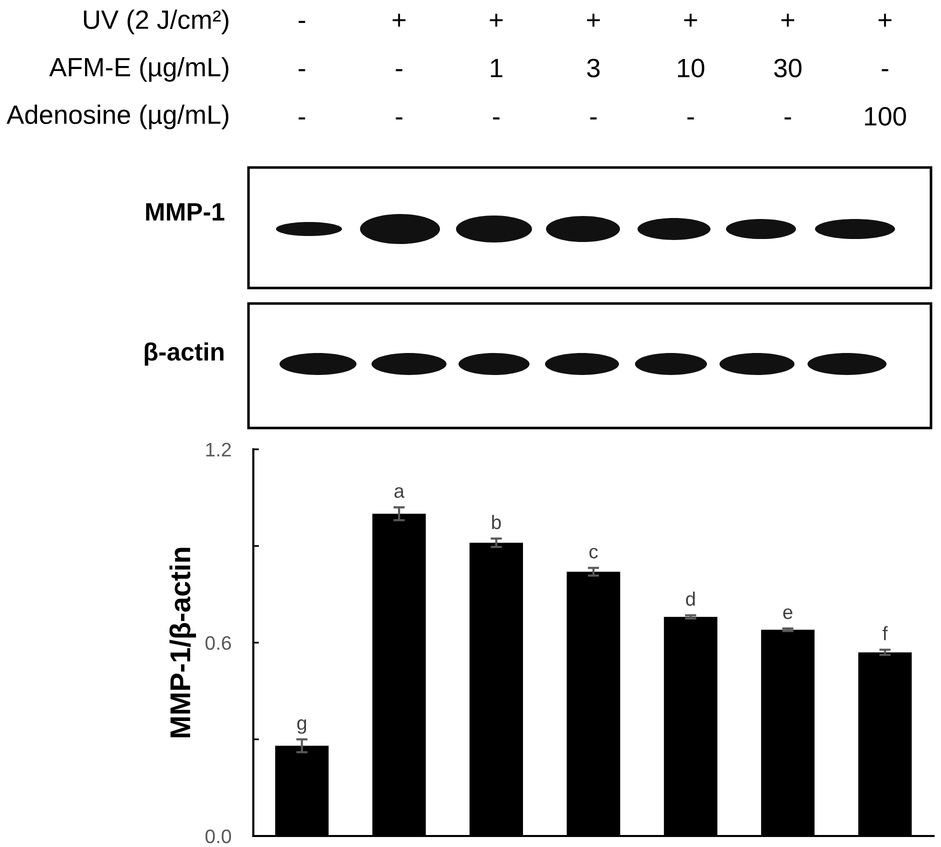 Image resolution: width=941 pixels, height=847 pixels. I want to click on y-tick-label: 0.6, so click(218, 643).